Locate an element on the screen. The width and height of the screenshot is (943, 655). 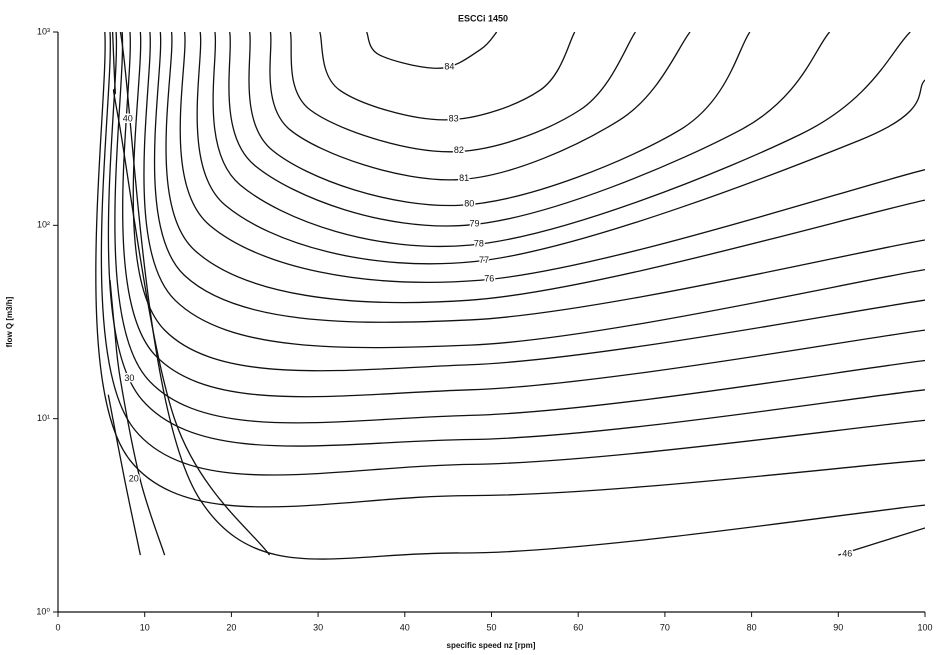
y-tick-label: 10³ is located at coordinates (43, 31).